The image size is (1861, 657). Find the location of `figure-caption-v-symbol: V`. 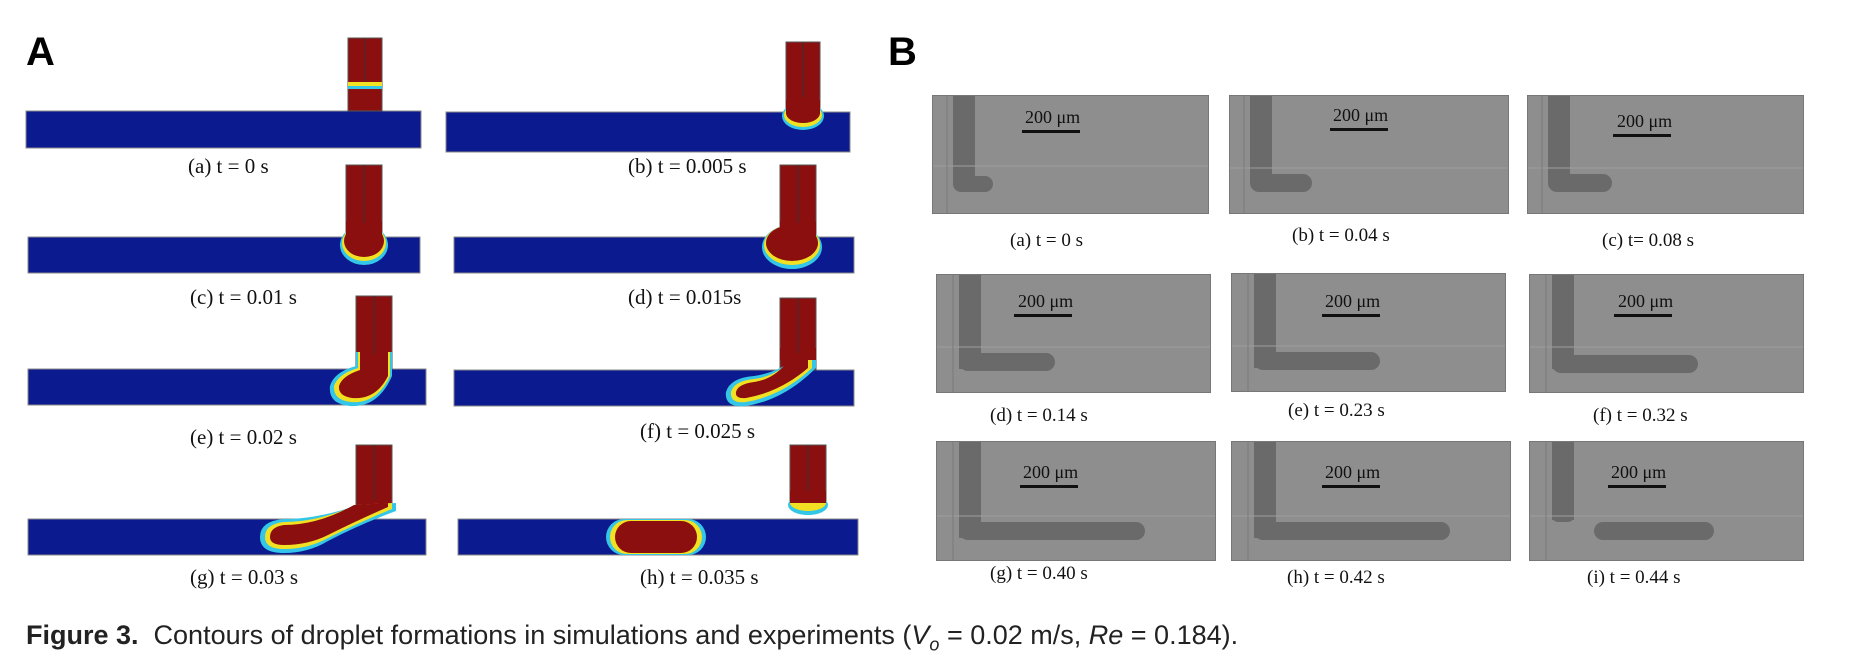

figure-caption-v-symbol: V is located at coordinates (920, 635).